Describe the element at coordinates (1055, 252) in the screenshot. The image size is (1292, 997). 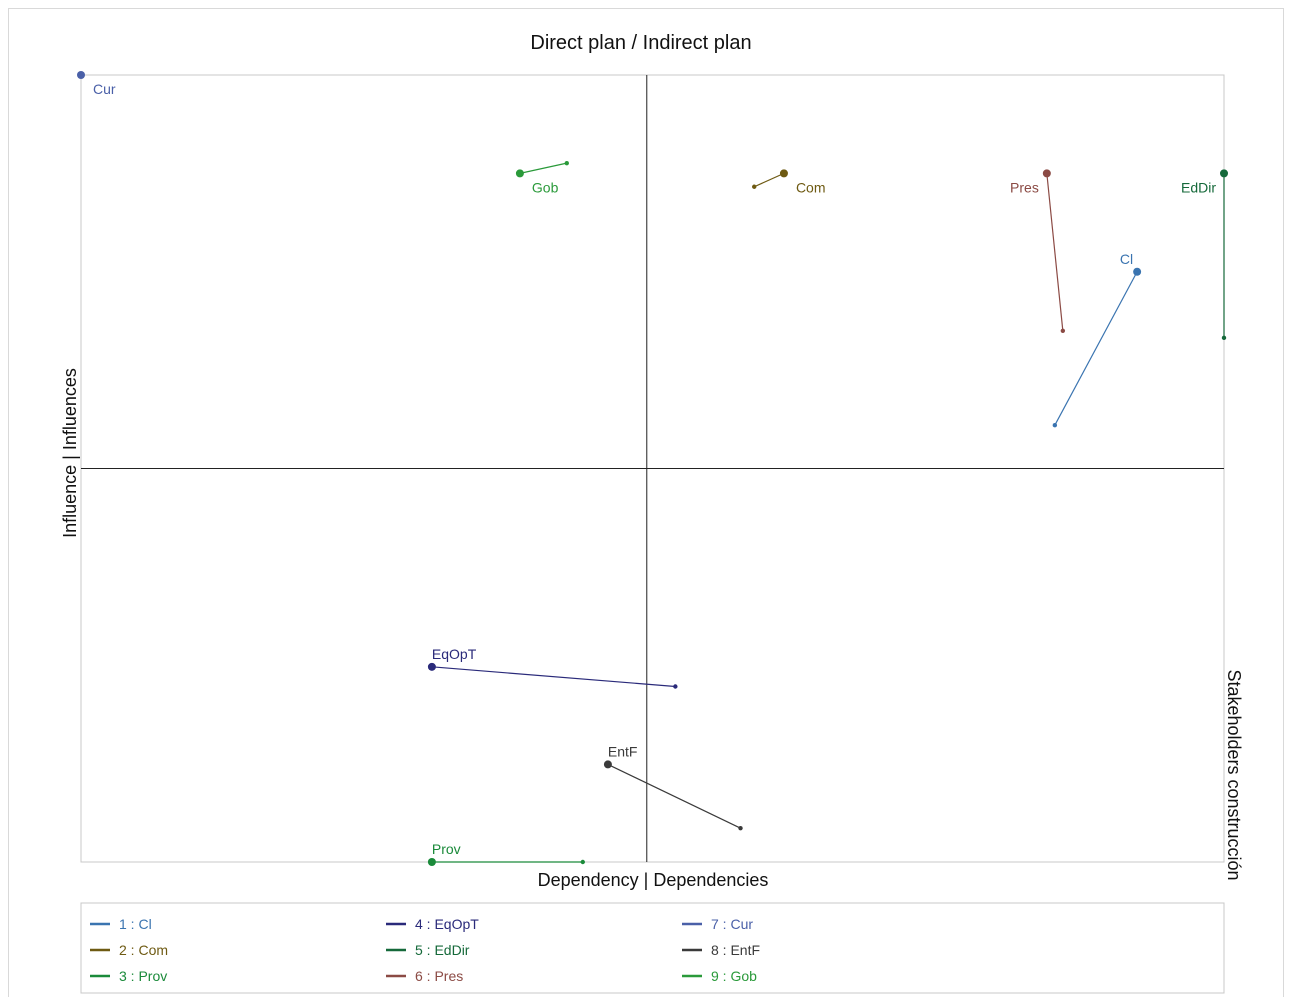
I see `connector-line-pres` at that location.